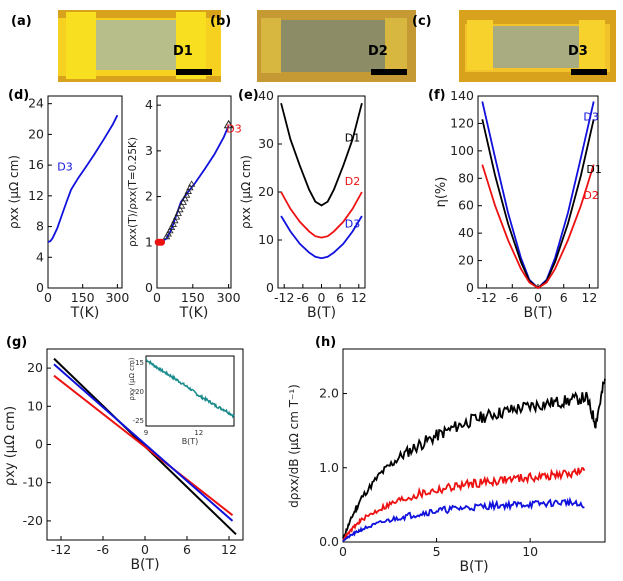  Describe the element at coordinates (40, 226) in the screenshot. I see `y-tick-label: 8` at that location.